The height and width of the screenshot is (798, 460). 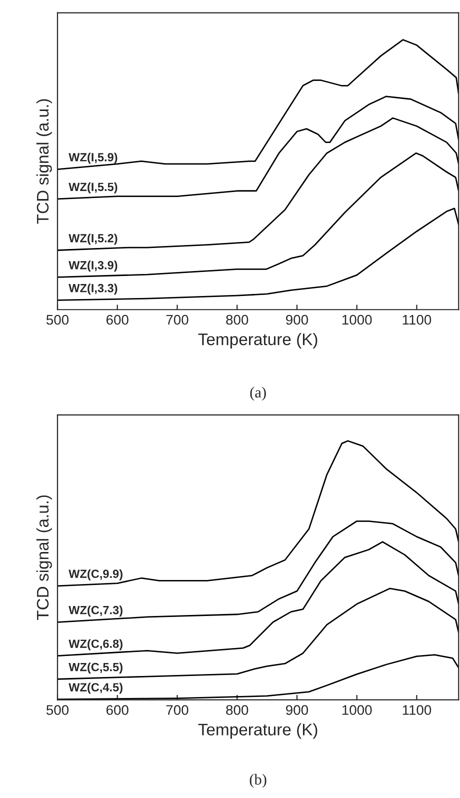 I want to click on series-label: WZ(I,5.5), so click(x=93, y=188).